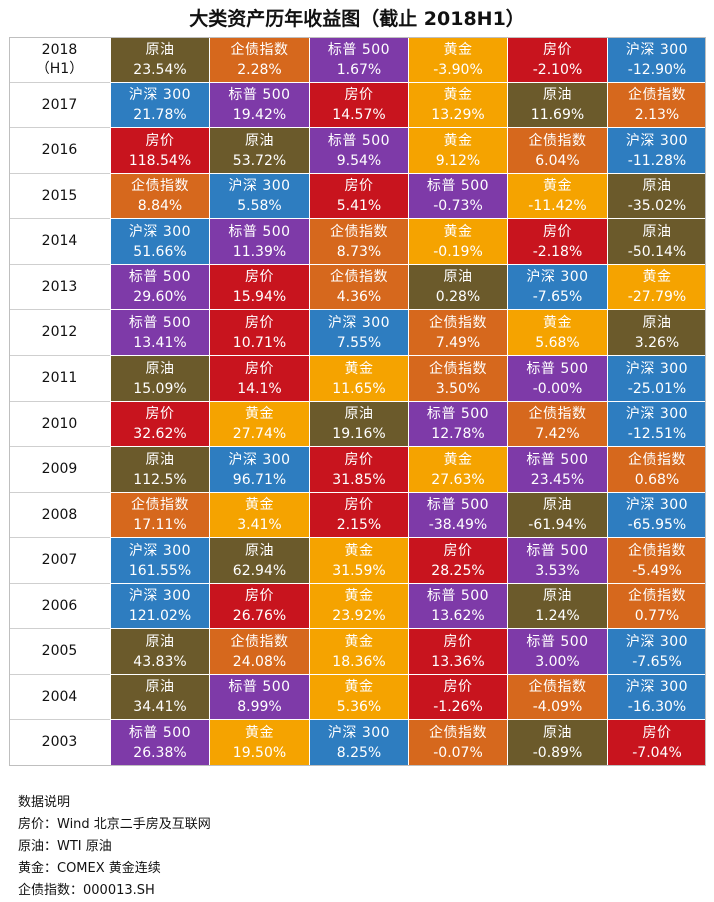 Image resolution: width=714 pixels, height=902 pixels. Describe the element at coordinates (259, 434) in the screenshot. I see `asset-return: 27.74%` at that location.